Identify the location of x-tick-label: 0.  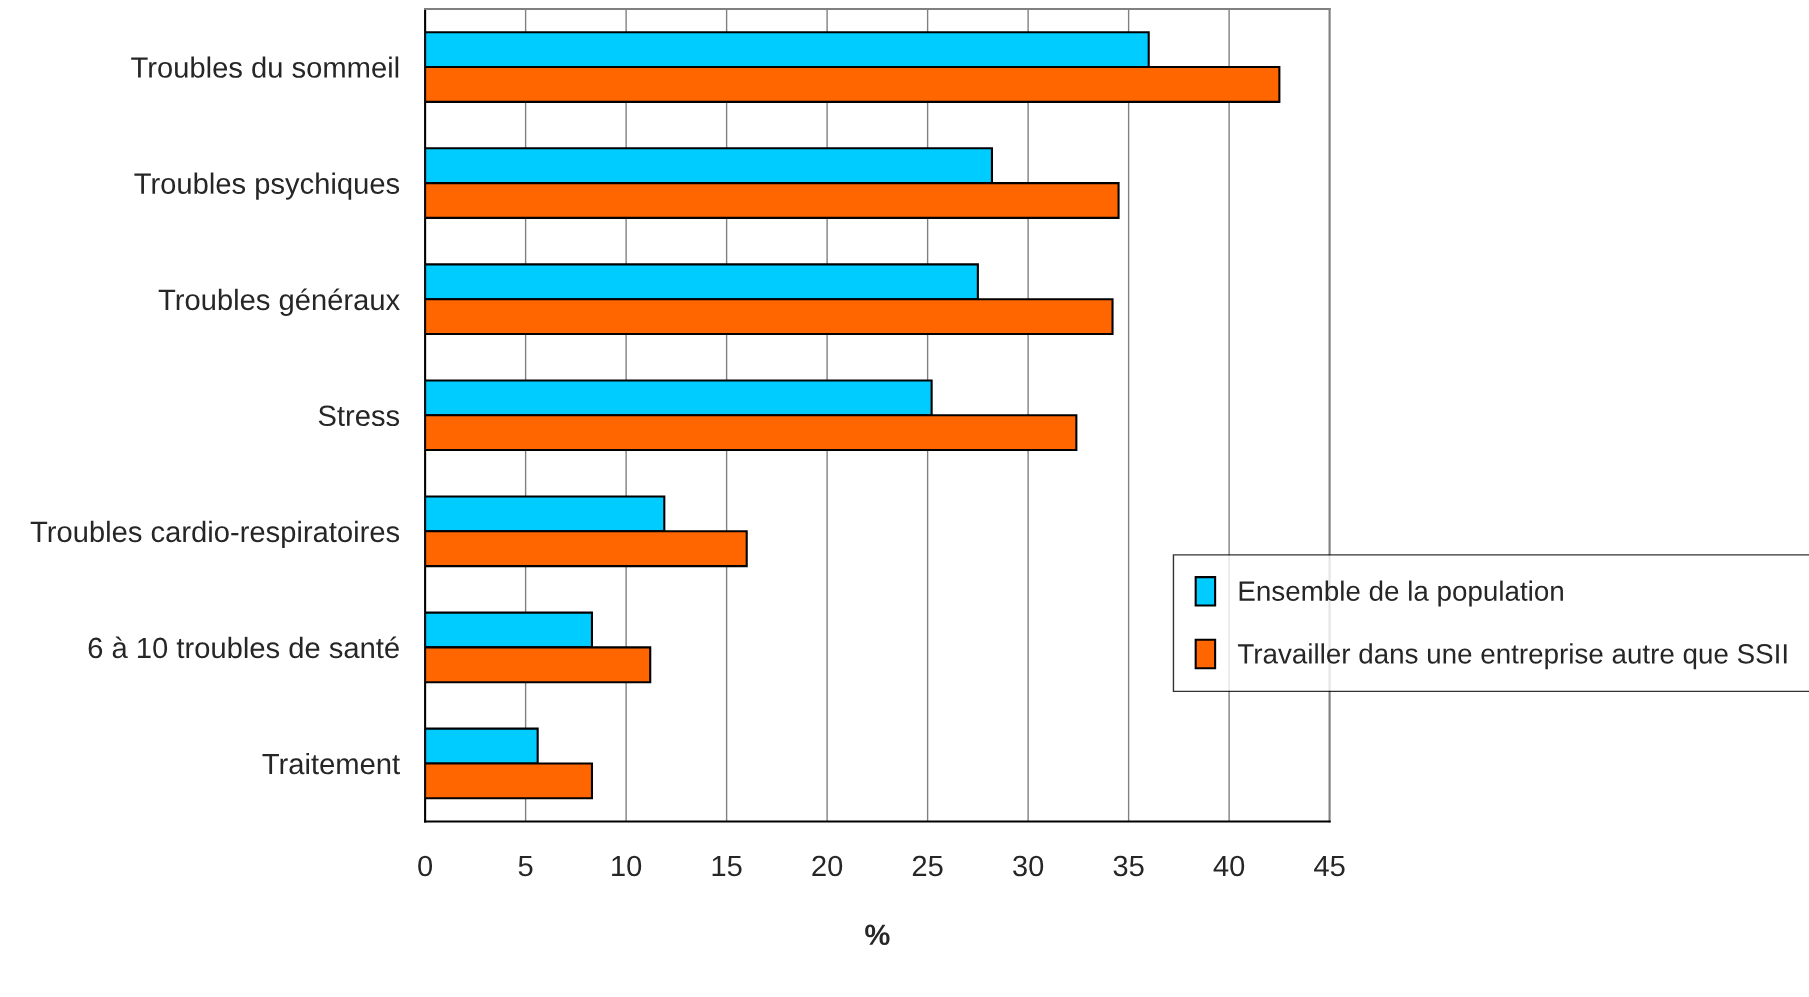
(425, 866).